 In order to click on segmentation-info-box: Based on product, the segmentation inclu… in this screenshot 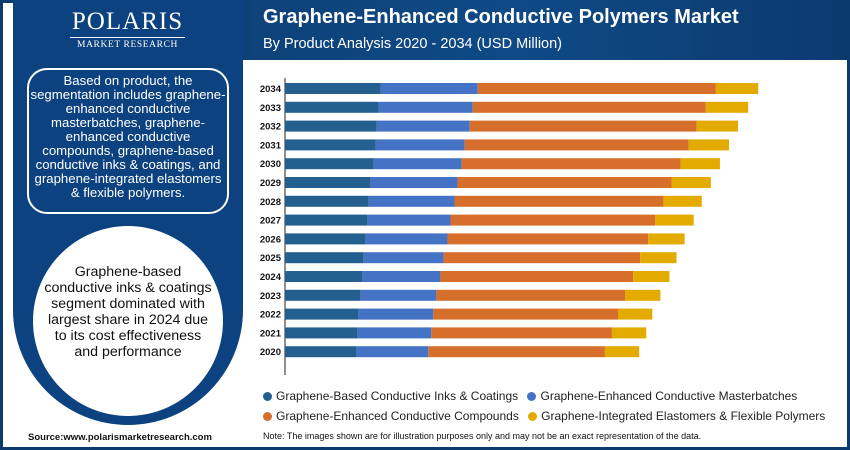, I will do `click(128, 141)`.